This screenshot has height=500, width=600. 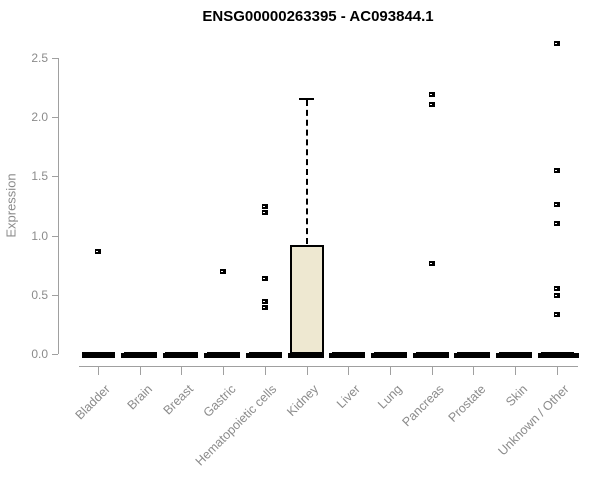 I want to click on x-tick-label-text: Skin, so click(x=516, y=396).